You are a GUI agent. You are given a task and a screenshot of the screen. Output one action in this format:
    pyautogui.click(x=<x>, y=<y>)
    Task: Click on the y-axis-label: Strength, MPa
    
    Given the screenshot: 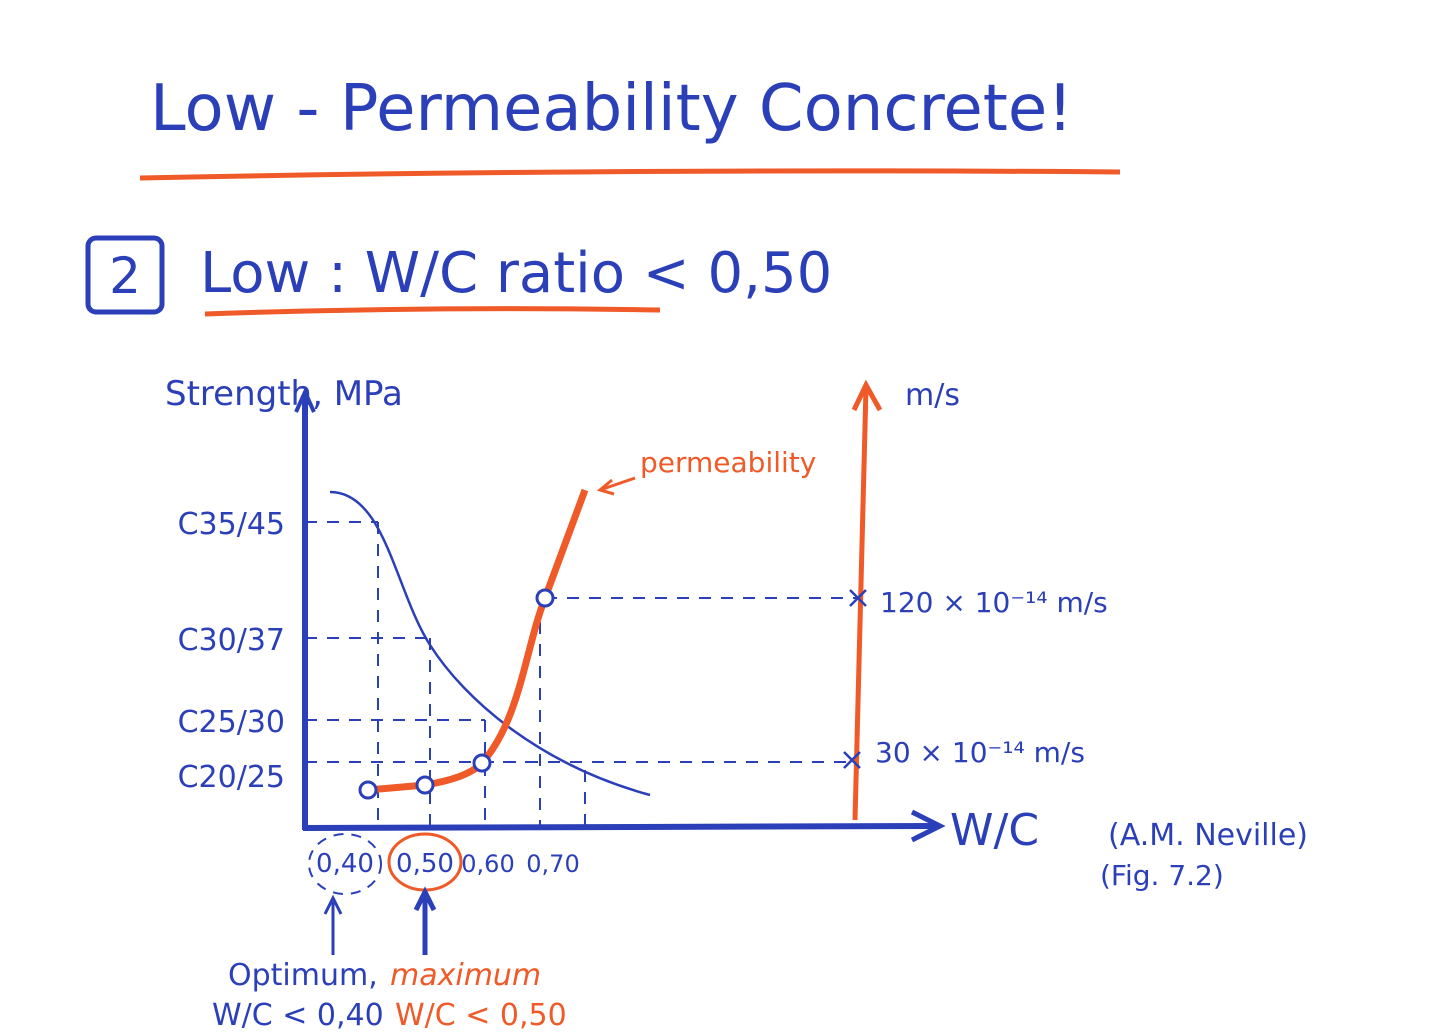 What is the action you would take?
    pyautogui.click(x=284, y=394)
    